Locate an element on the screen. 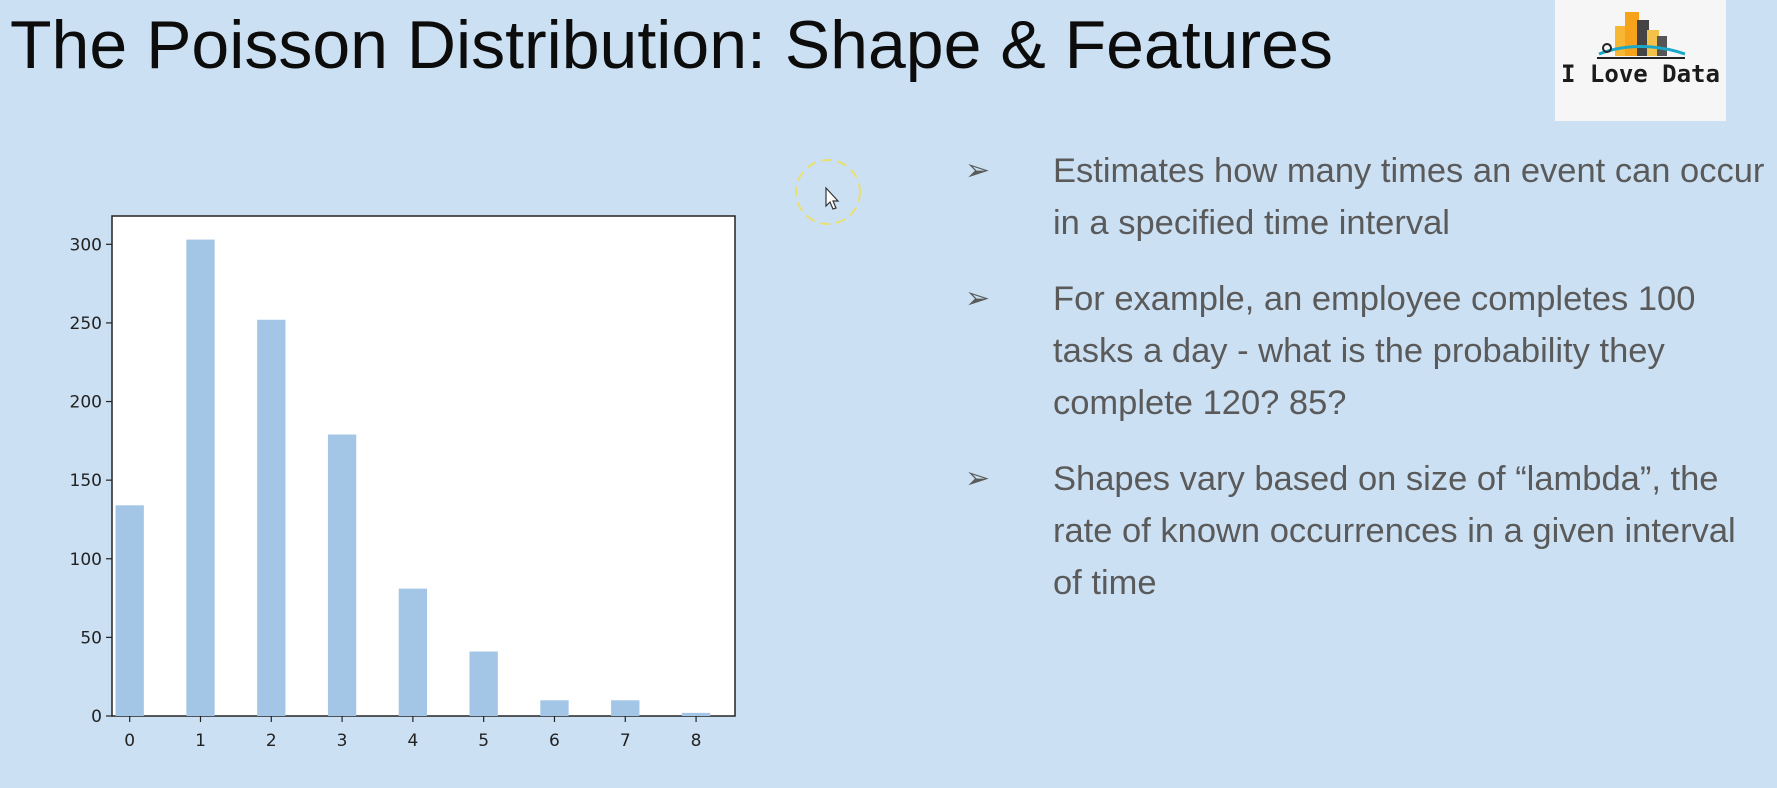 This screenshot has height=788, width=1777. i-love-data-logo: I Love Data is located at coordinates (1640, 60).